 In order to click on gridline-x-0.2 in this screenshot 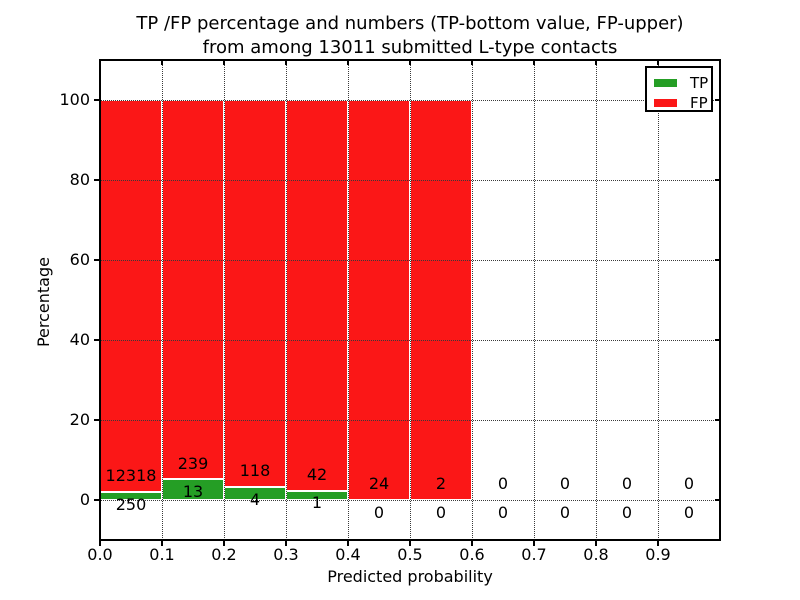, I will do `click(224, 300)`.